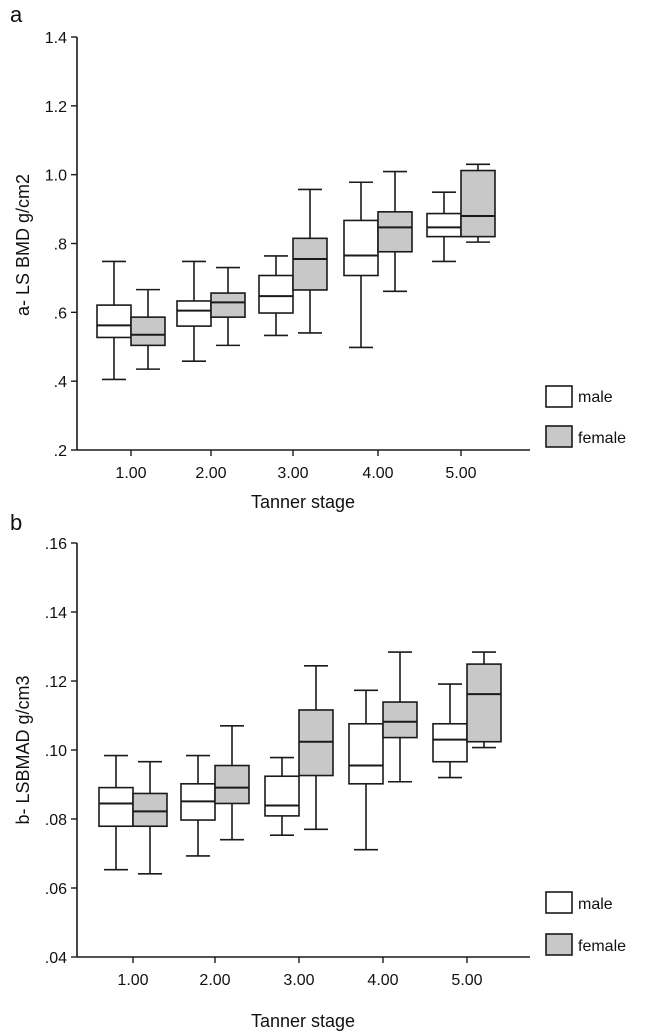 The image size is (645, 1032). I want to click on panel-a-x-axis-title: Tanner stage, so click(303, 502).